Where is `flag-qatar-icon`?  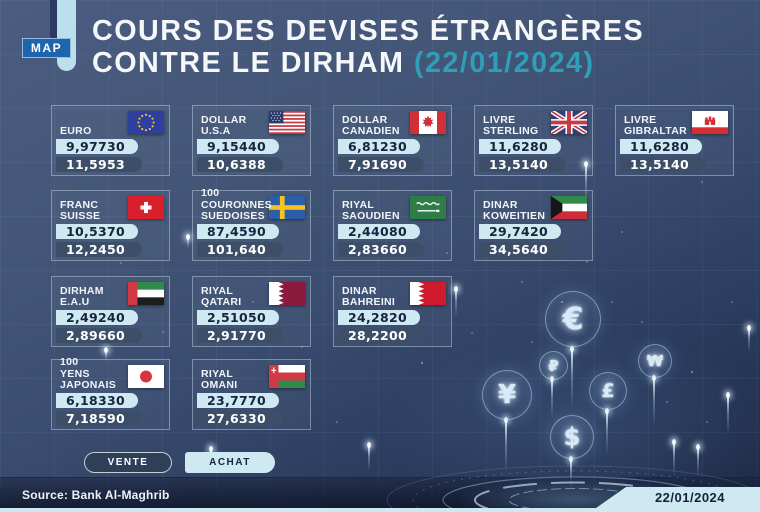 flag-qatar-icon is located at coordinates (287, 293).